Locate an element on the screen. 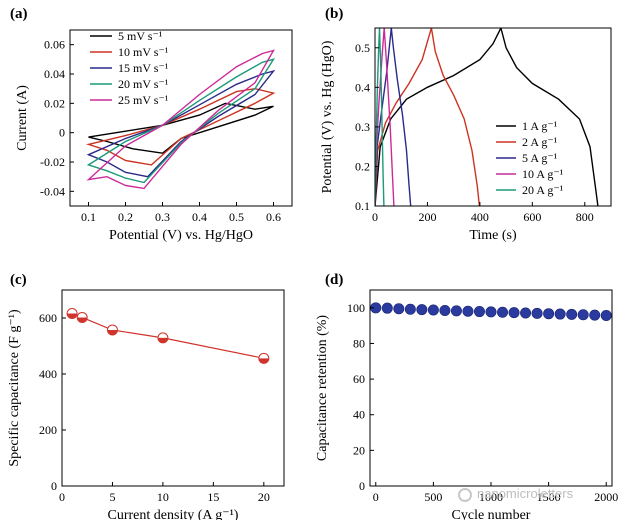 This screenshot has width=630, height=520. legend-label: 2 A g⁻¹ is located at coordinates (540, 142).